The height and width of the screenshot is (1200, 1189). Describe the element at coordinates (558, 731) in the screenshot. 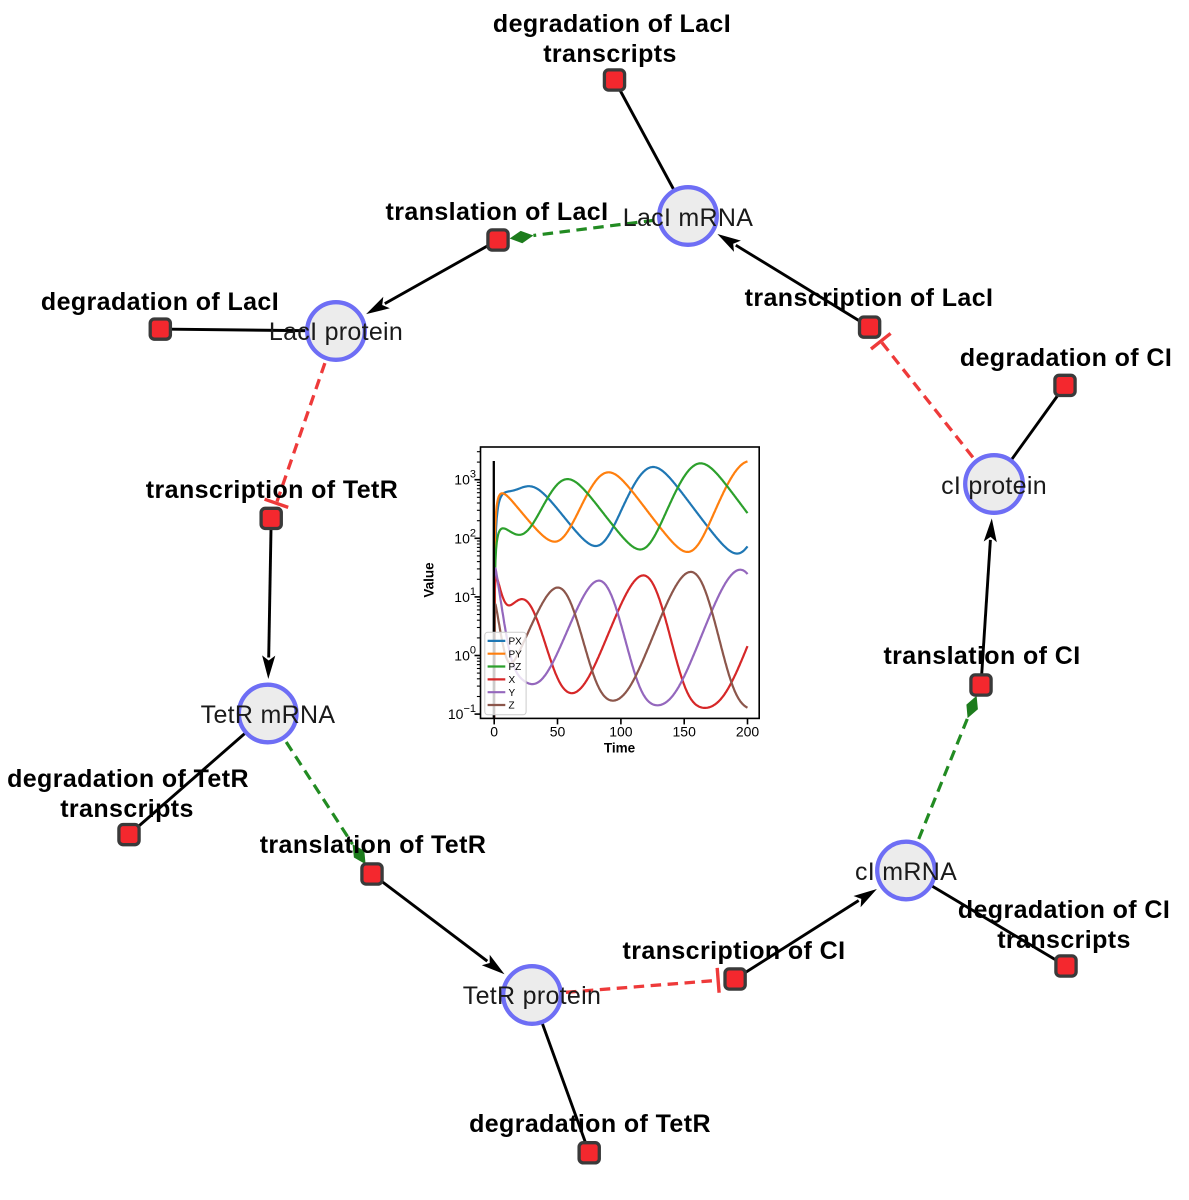

I see `svg-text: 50` at that location.